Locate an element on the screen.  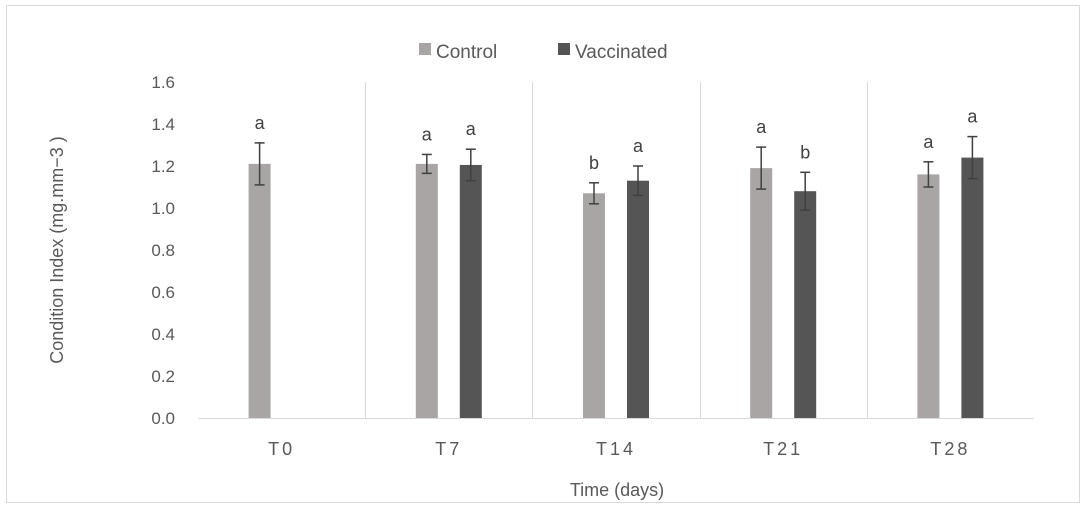
legend: Control Vaccinated is located at coordinates (543, 52).